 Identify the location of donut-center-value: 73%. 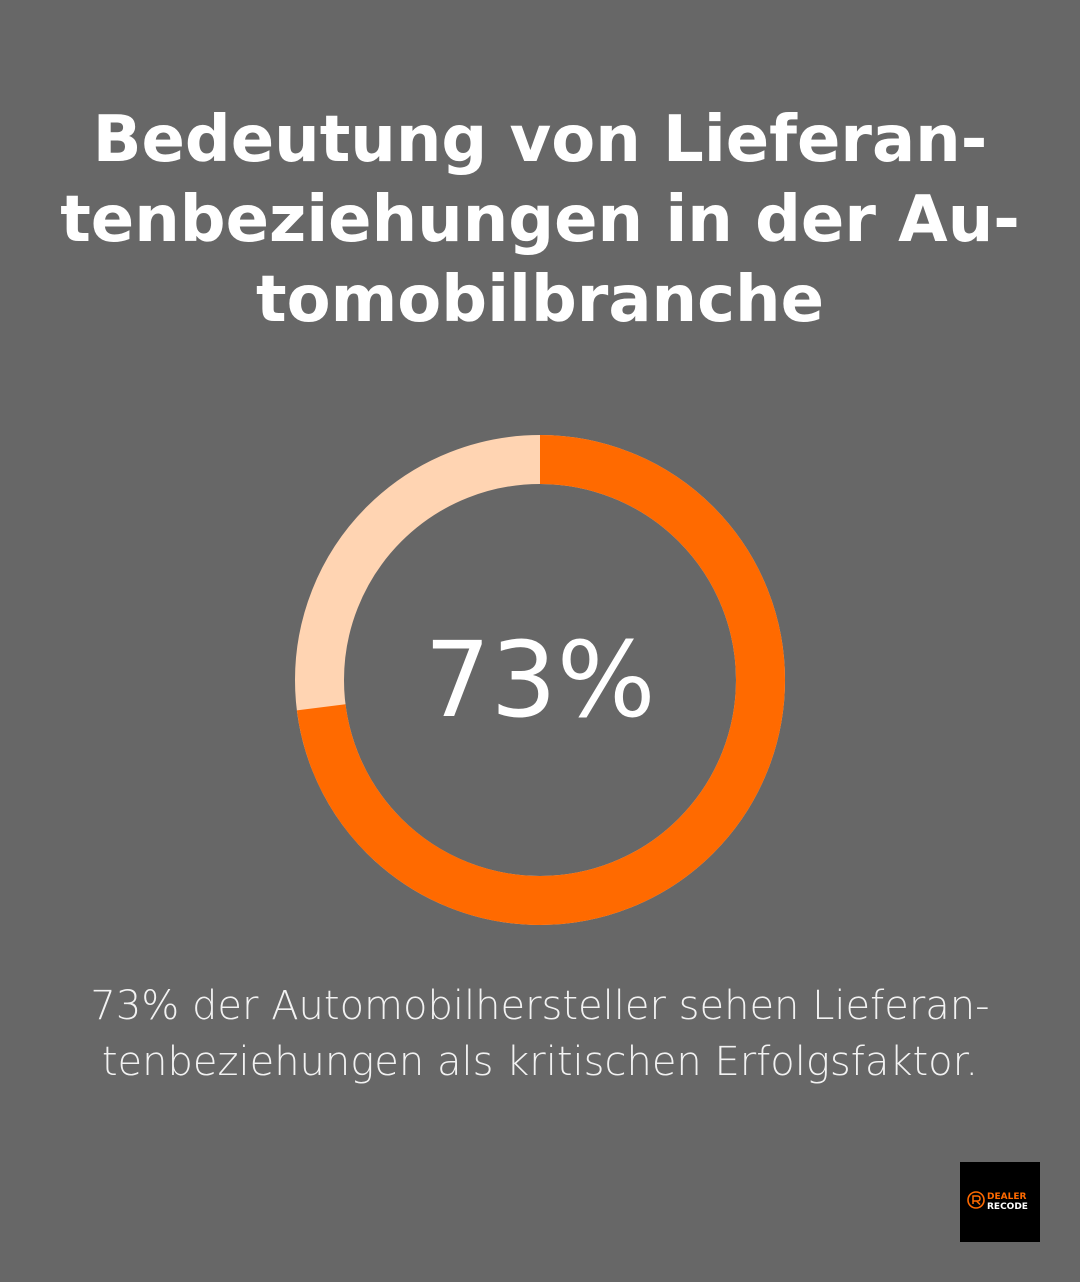
(540, 680).